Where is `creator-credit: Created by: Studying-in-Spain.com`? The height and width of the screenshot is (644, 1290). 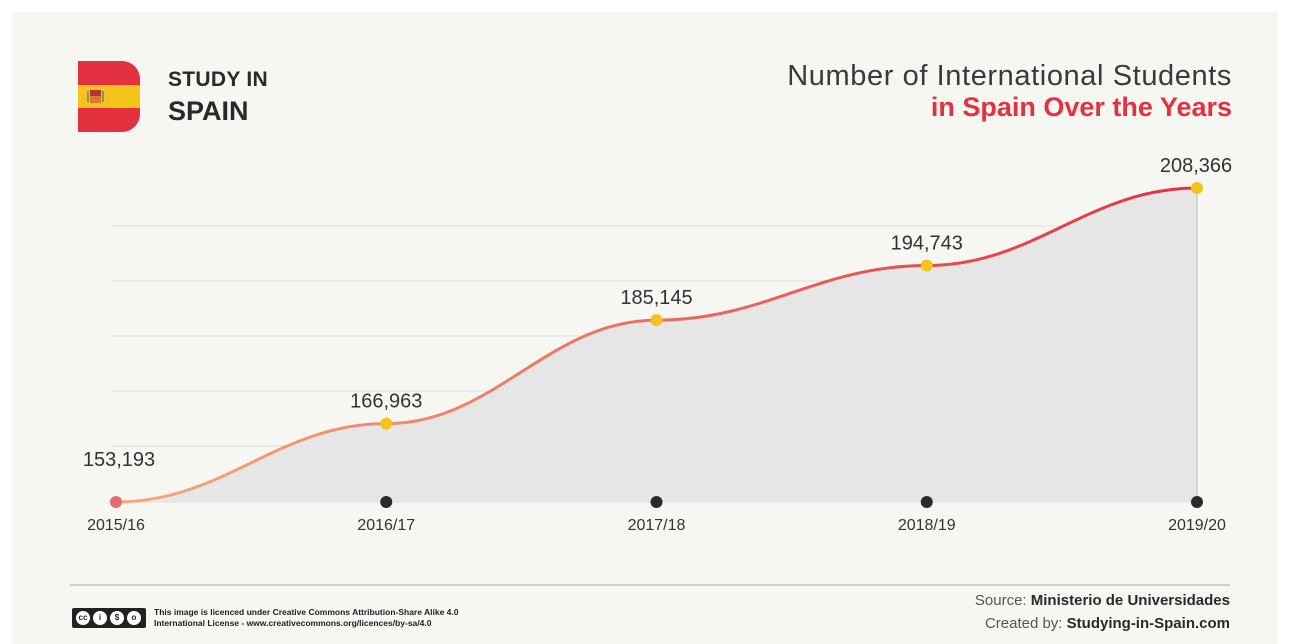 creator-credit: Created by: Studying-in-Spain.com is located at coordinates (1107, 623).